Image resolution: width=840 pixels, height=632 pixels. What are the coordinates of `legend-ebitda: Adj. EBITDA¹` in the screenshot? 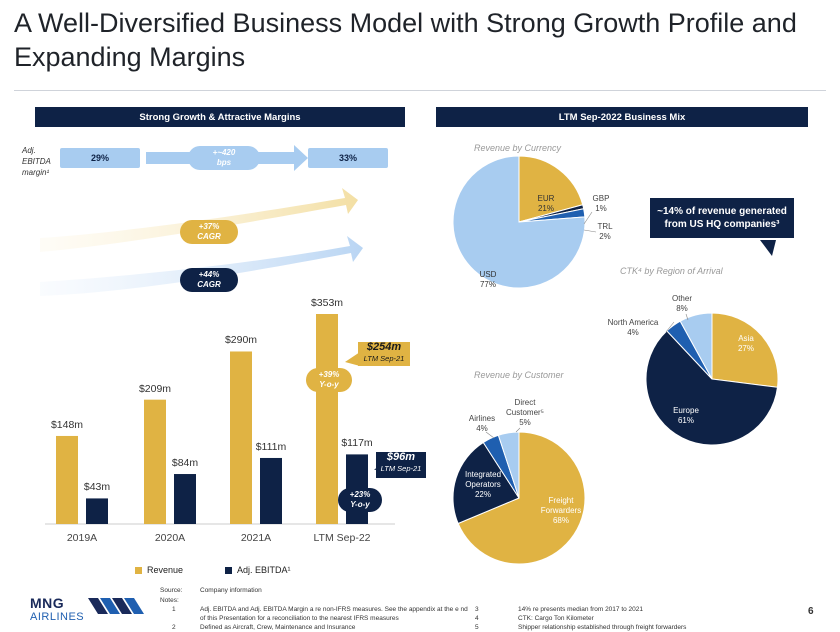 It's located at (258, 570).